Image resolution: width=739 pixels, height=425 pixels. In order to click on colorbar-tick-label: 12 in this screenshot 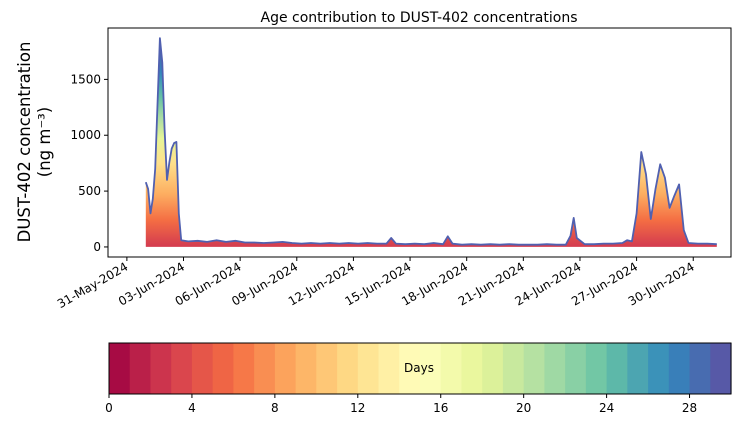, I will do `click(357, 408)`.